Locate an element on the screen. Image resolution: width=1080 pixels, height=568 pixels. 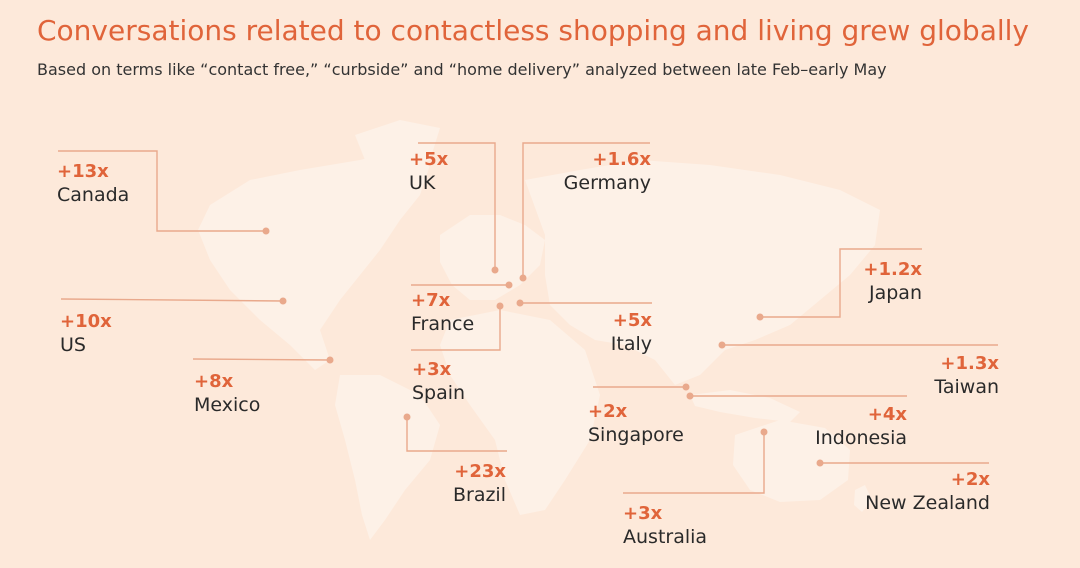
leader-line-spain is located at coordinates (456, 328).